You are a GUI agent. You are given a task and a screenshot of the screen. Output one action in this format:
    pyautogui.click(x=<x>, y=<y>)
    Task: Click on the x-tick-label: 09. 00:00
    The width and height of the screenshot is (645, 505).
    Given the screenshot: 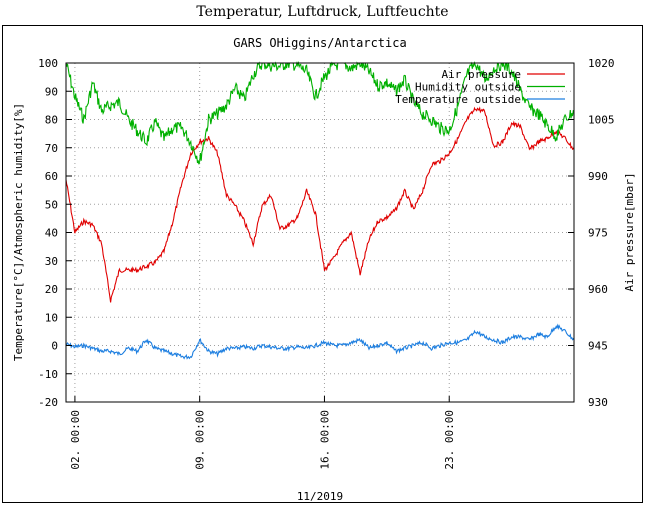 What is the action you would take?
    pyautogui.click(x=200, y=440)
    